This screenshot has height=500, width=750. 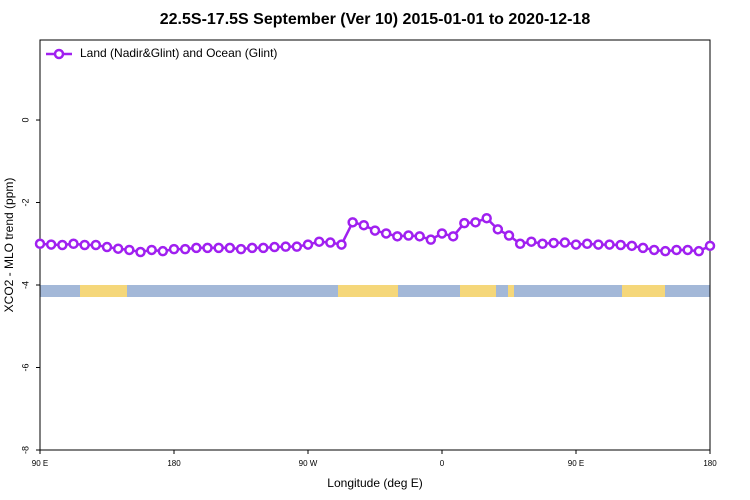 What do you see at coordinates (9, 245) in the screenshot?
I see `y-axis-label: XCO2 - MLO trend (ppm)` at bounding box center [9, 245].